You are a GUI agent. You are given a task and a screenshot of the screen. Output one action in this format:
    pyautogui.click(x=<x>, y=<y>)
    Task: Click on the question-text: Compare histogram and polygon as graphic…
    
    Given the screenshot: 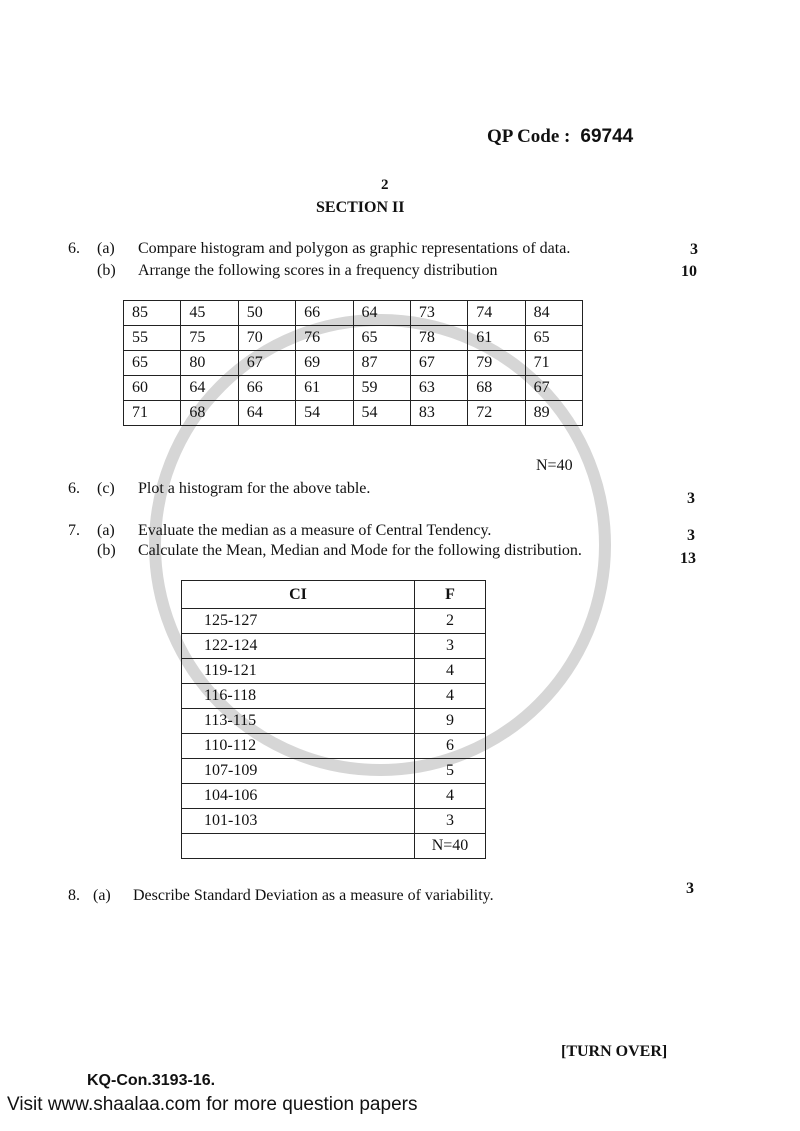 What is the action you would take?
    pyautogui.click(x=354, y=248)
    